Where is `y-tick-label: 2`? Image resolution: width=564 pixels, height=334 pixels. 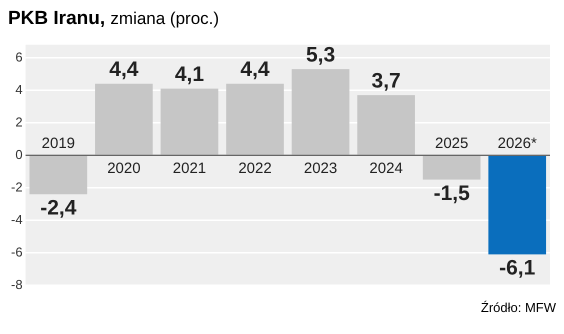 y-tick-label: 2 is located at coordinates (19, 122).